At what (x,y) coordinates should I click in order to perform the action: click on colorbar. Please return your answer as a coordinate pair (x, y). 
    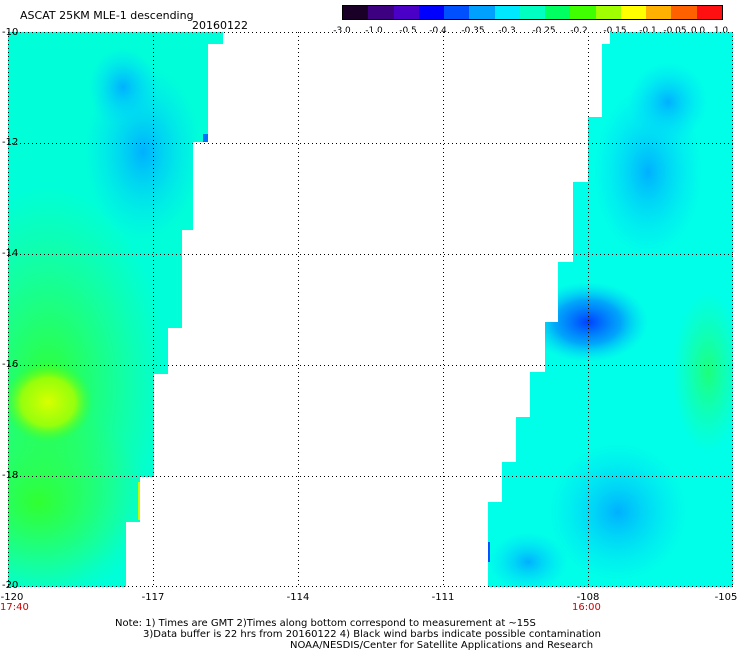
    Looking at the image, I should click on (532, 12).